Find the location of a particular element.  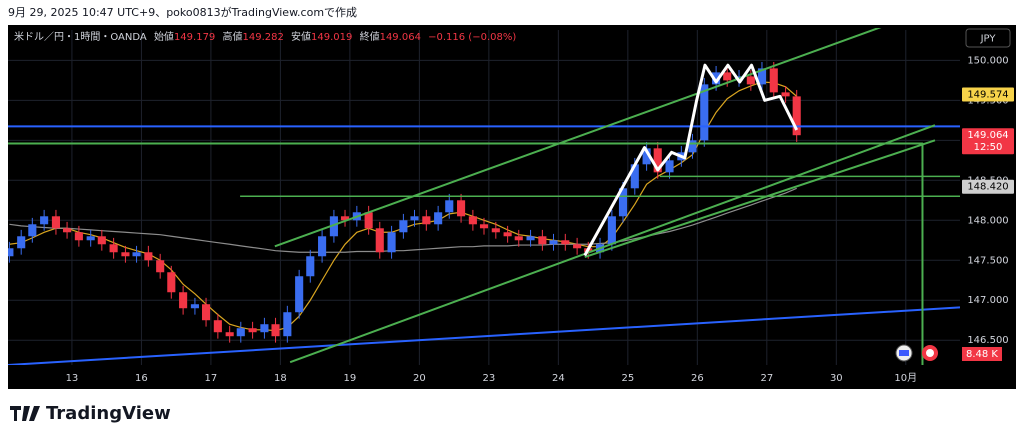

price-badge-time: 12:50 is located at coordinates (988, 147).